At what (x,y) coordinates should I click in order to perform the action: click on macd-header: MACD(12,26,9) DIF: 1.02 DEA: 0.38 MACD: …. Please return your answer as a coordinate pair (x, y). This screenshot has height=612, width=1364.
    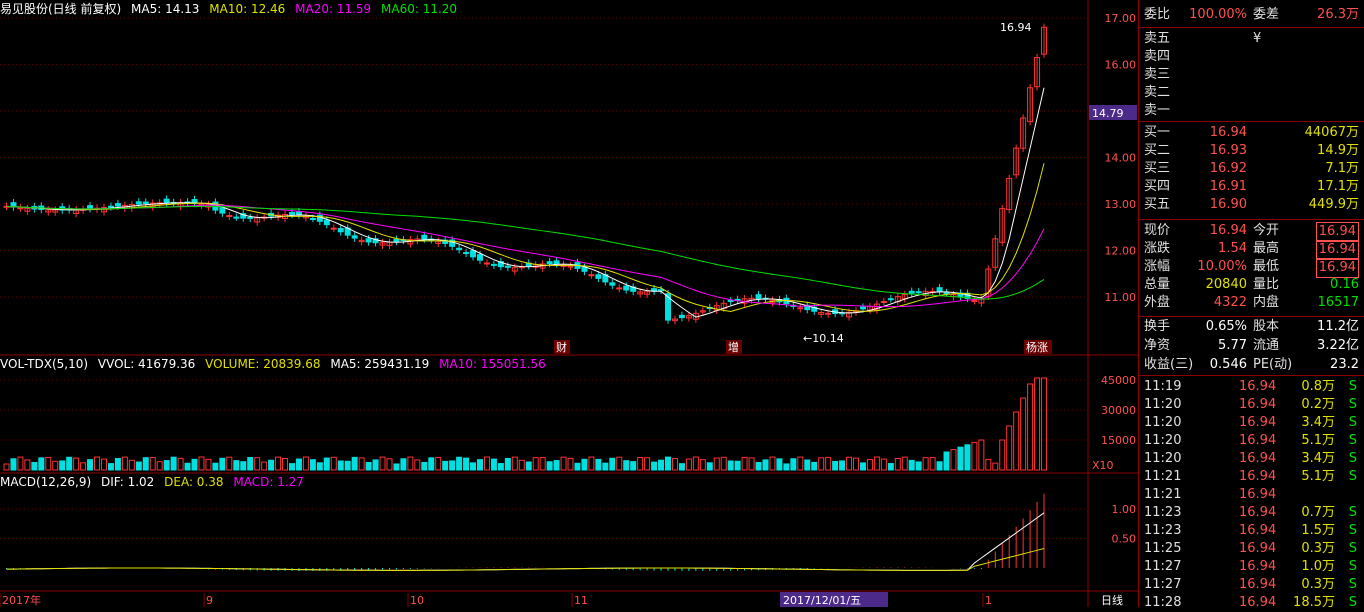
    Looking at the image, I should click on (155, 482).